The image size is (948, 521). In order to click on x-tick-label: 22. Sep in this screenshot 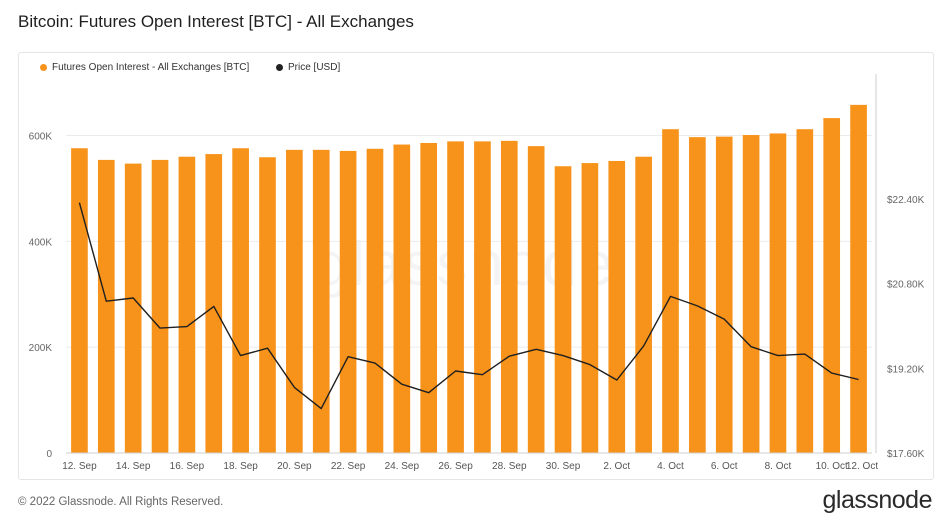, I will do `click(348, 466)`.